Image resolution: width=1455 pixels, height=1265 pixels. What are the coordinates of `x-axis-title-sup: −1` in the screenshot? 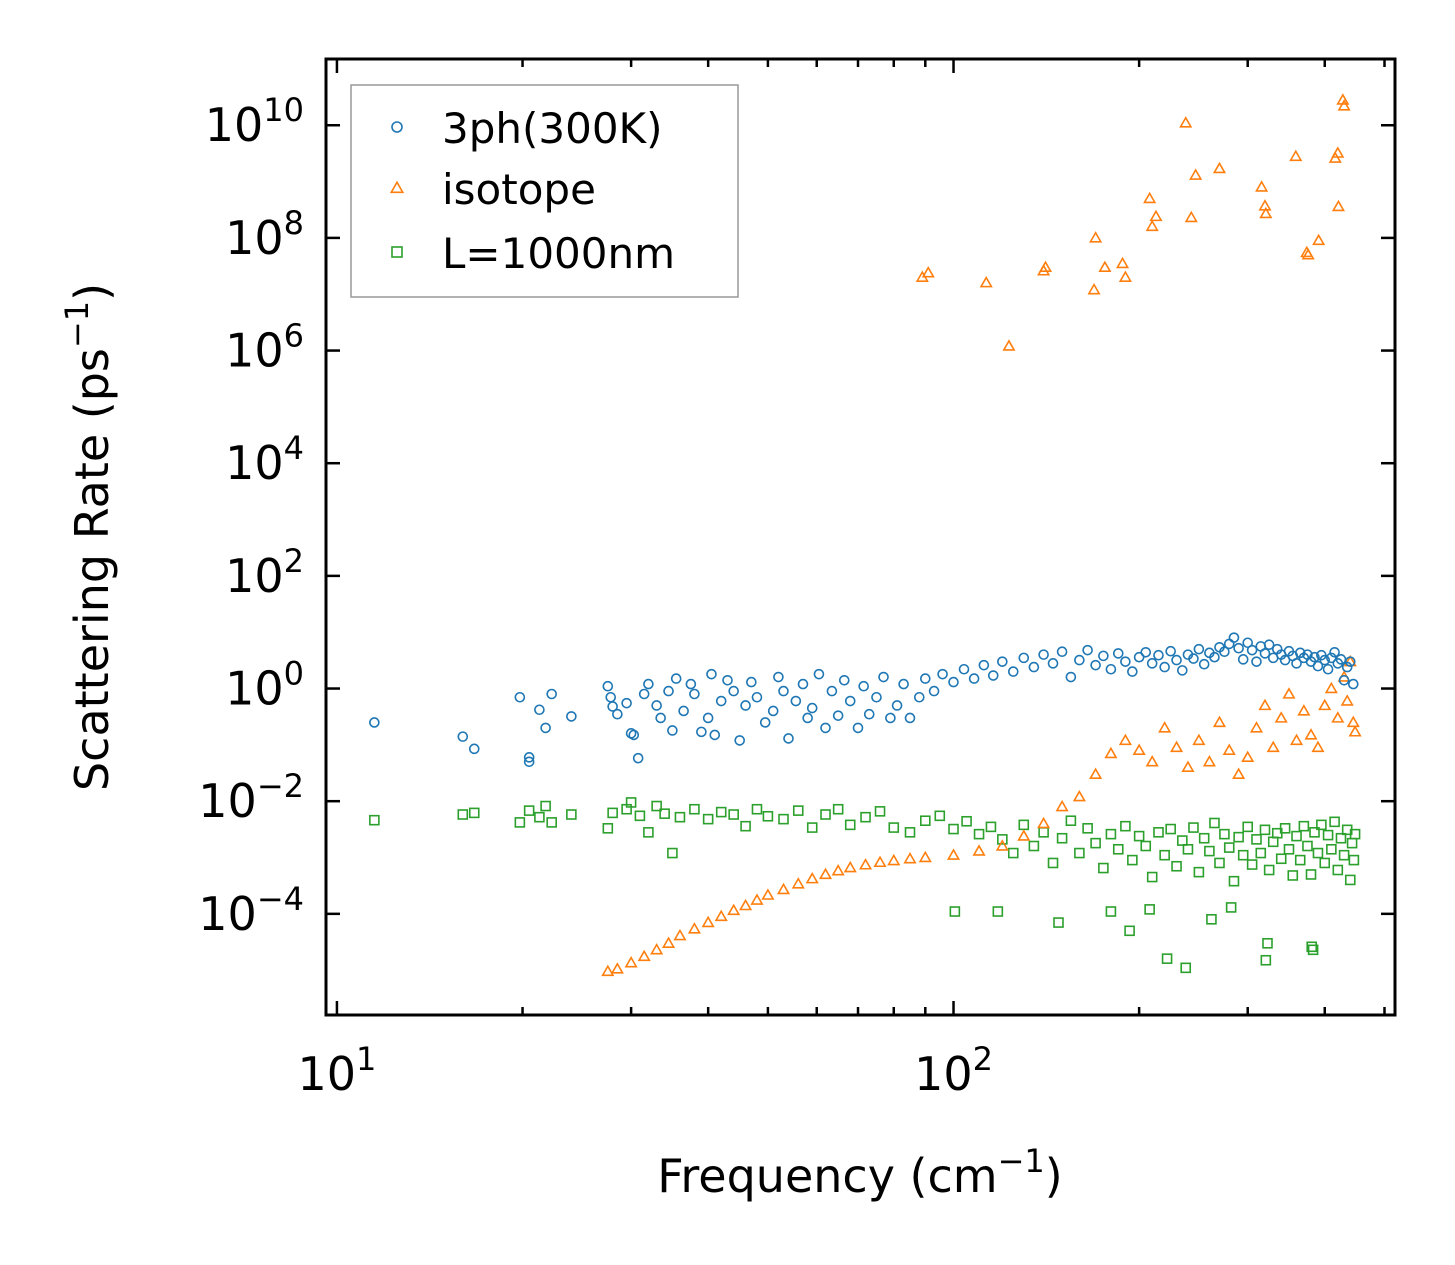 It's located at (1021, 1161).